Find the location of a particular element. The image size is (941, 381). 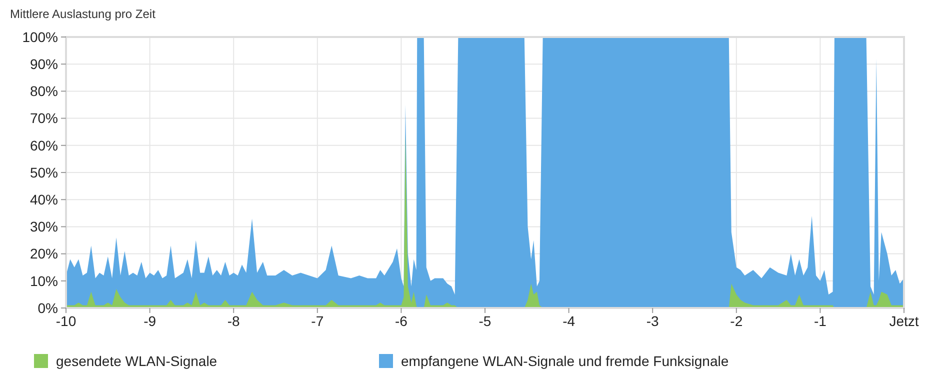

y-tick-label: 10% is located at coordinates (44, 280).